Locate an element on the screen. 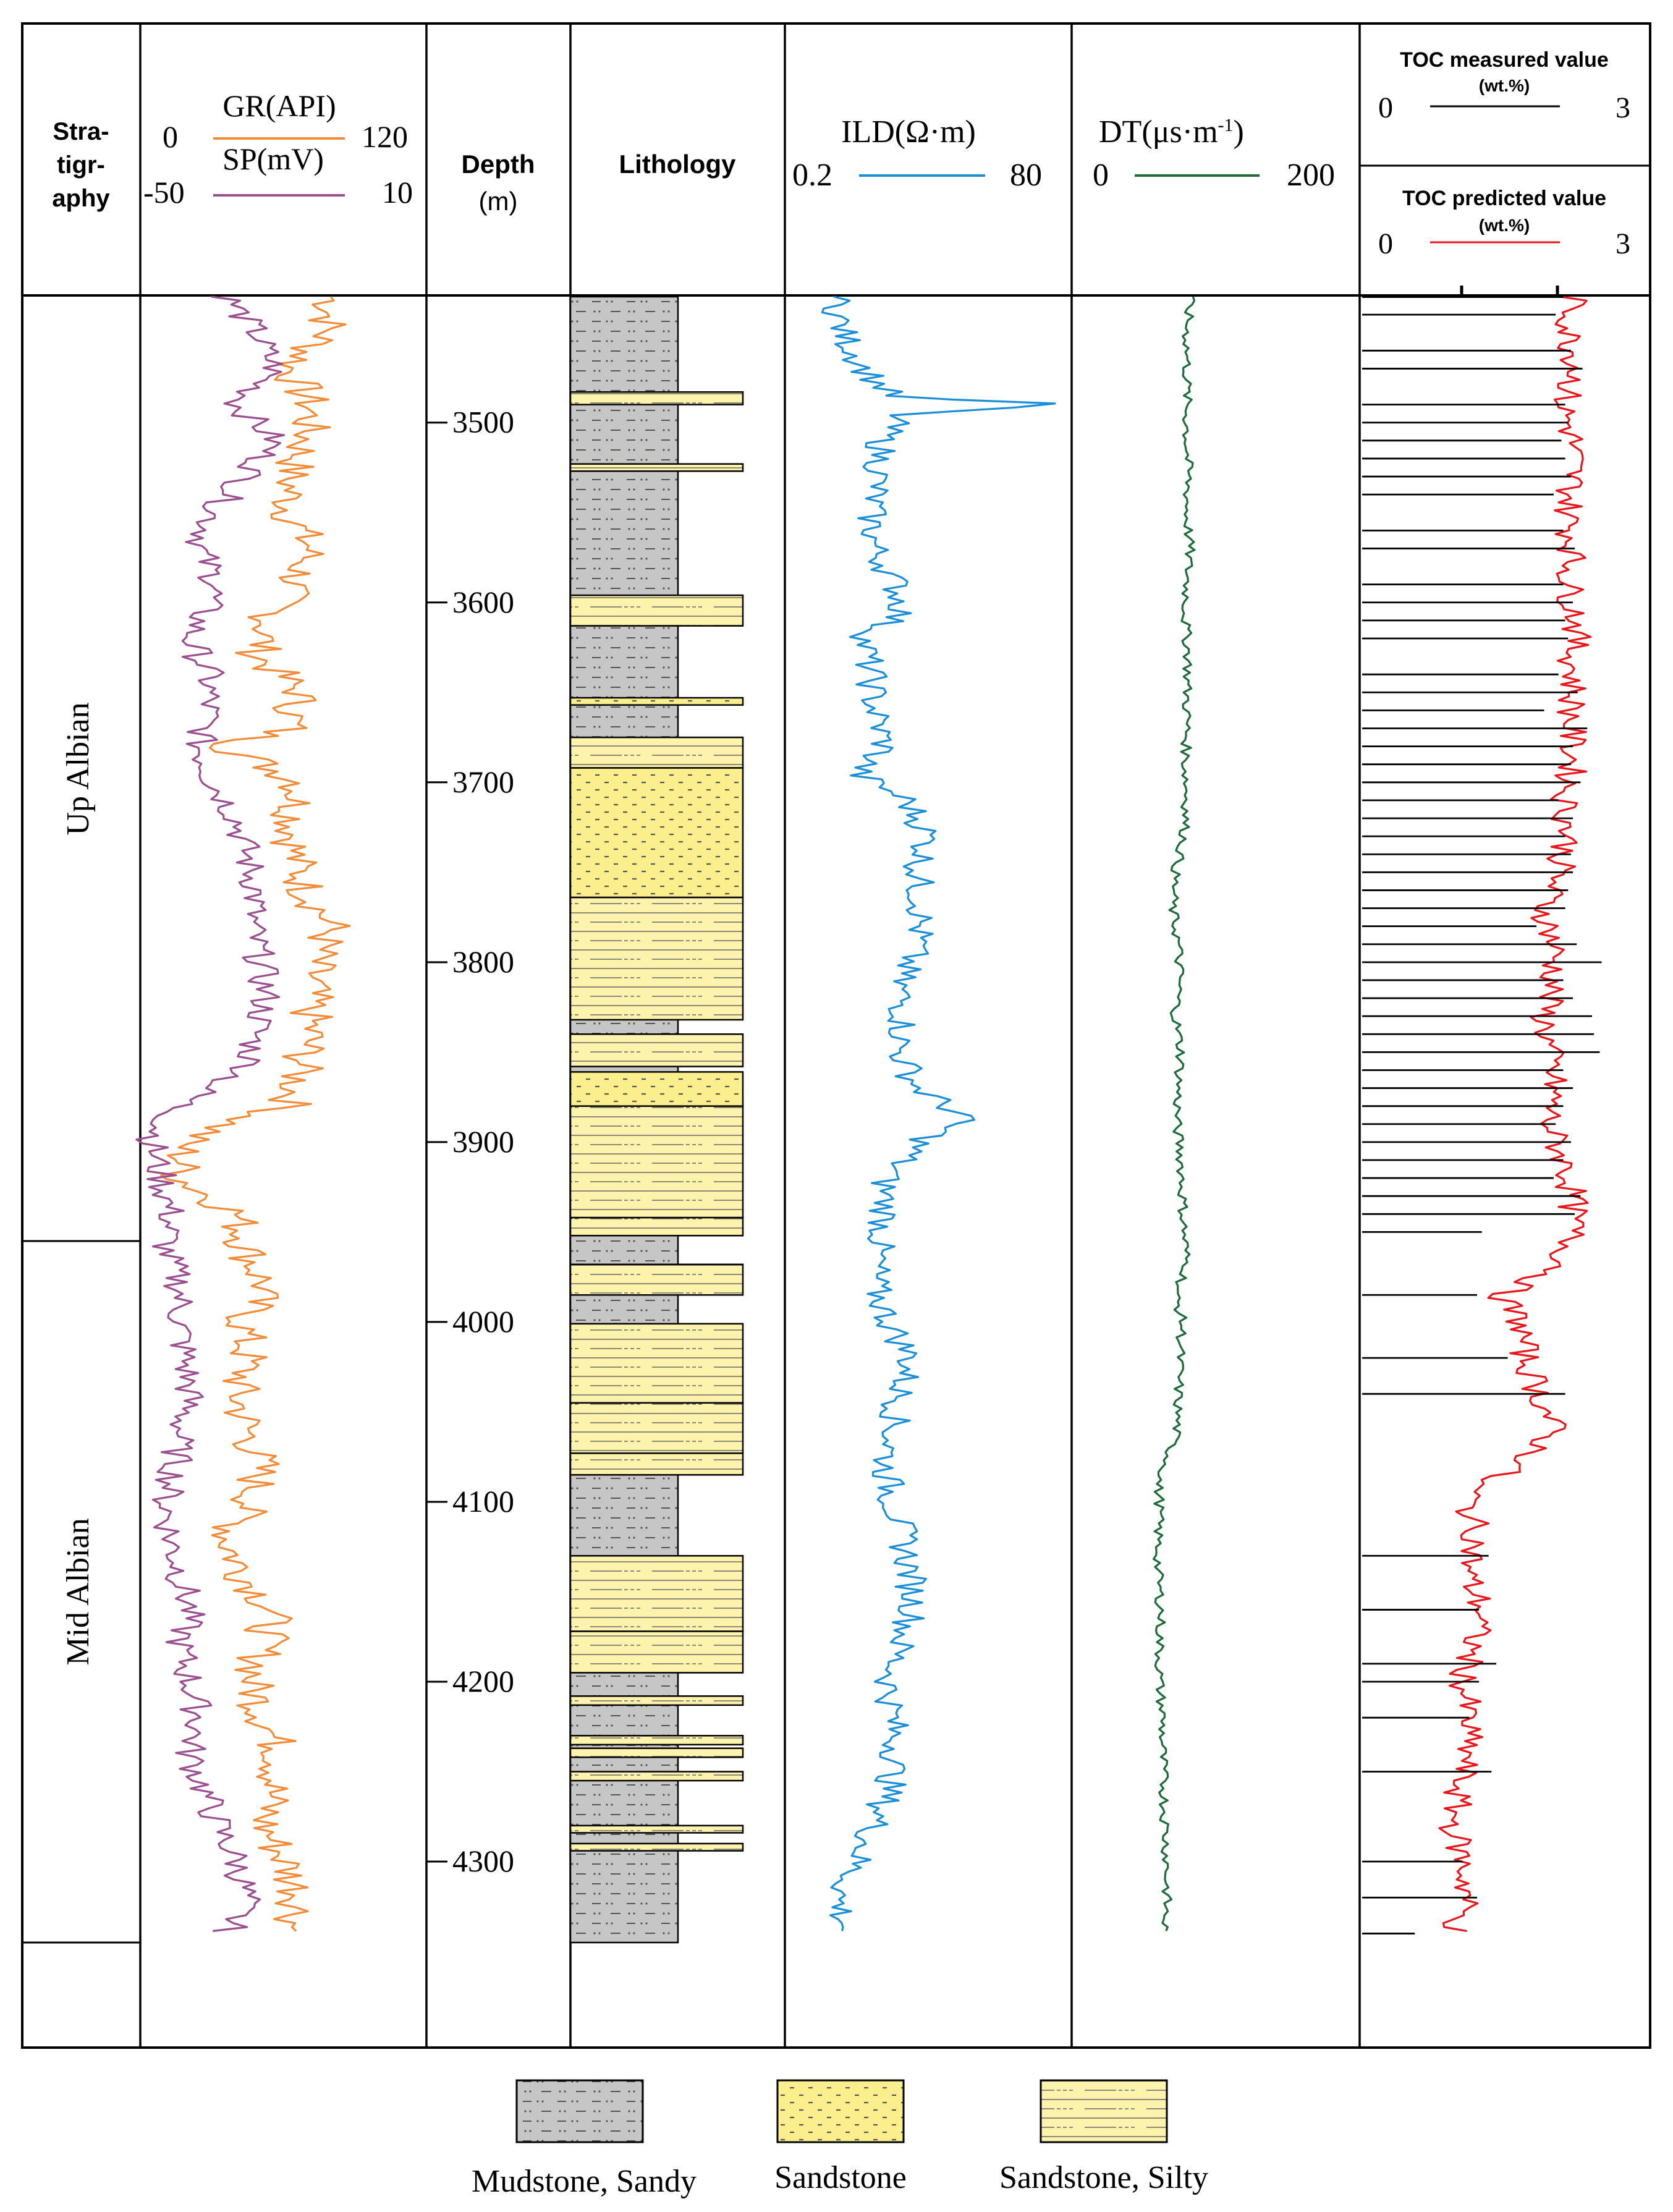  depth-tick-label: 4300 is located at coordinates (483, 1861).